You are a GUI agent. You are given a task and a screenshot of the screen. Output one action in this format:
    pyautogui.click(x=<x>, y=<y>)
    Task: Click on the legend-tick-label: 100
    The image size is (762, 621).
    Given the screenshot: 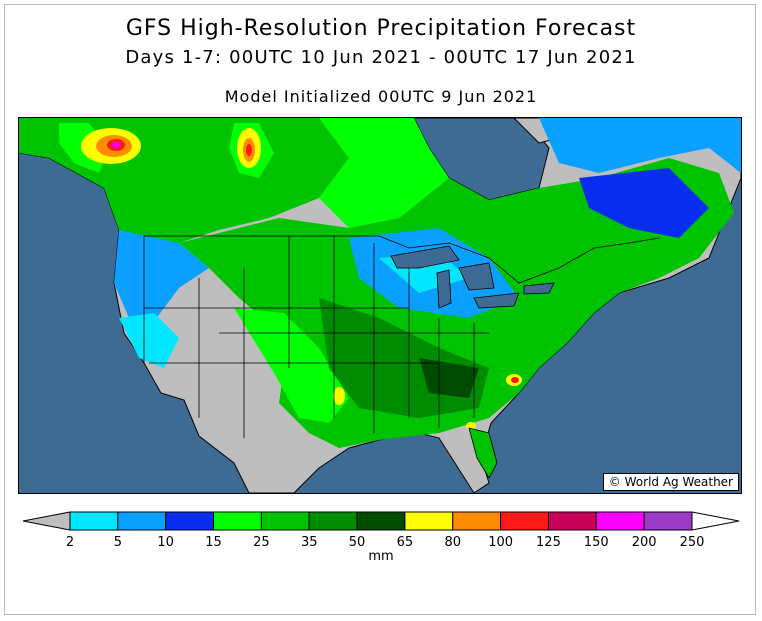 What is the action you would take?
    pyautogui.click(x=501, y=542)
    